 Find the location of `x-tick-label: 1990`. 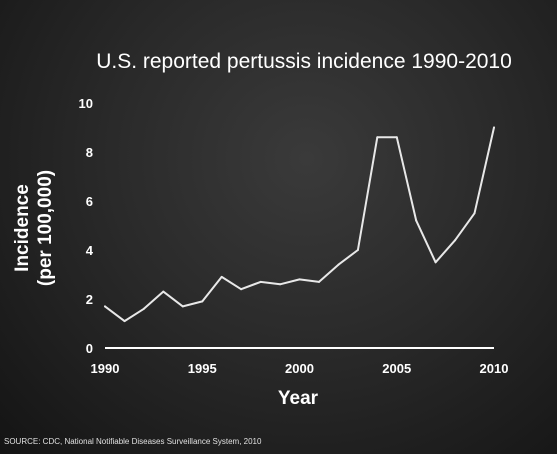

x-tick-label: 1990 is located at coordinates (105, 368).